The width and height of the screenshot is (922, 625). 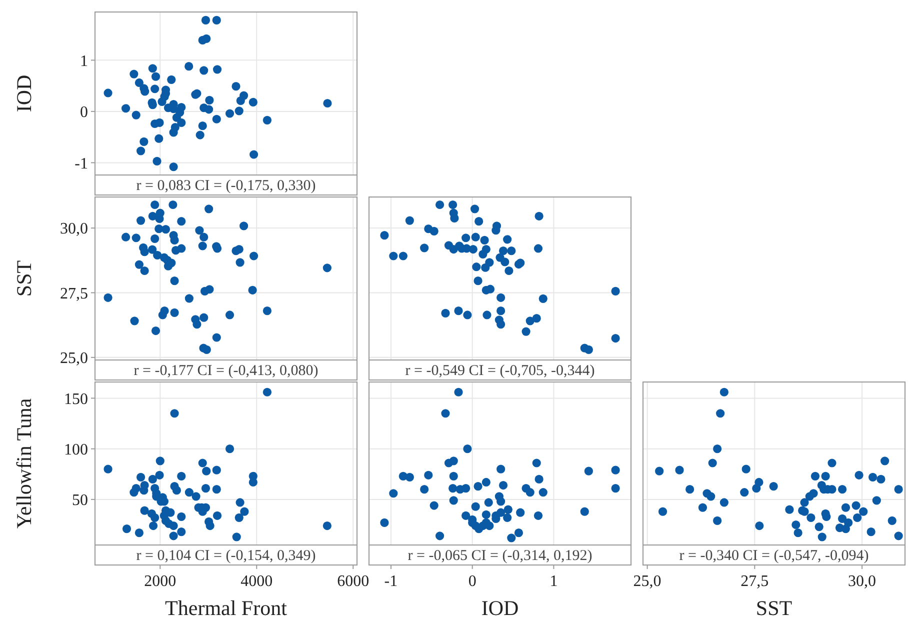 What do you see at coordinates (774, 556) in the screenshot?
I see `text: r = -0,340 CI = (-0,547, -0,094)` at bounding box center [774, 556].